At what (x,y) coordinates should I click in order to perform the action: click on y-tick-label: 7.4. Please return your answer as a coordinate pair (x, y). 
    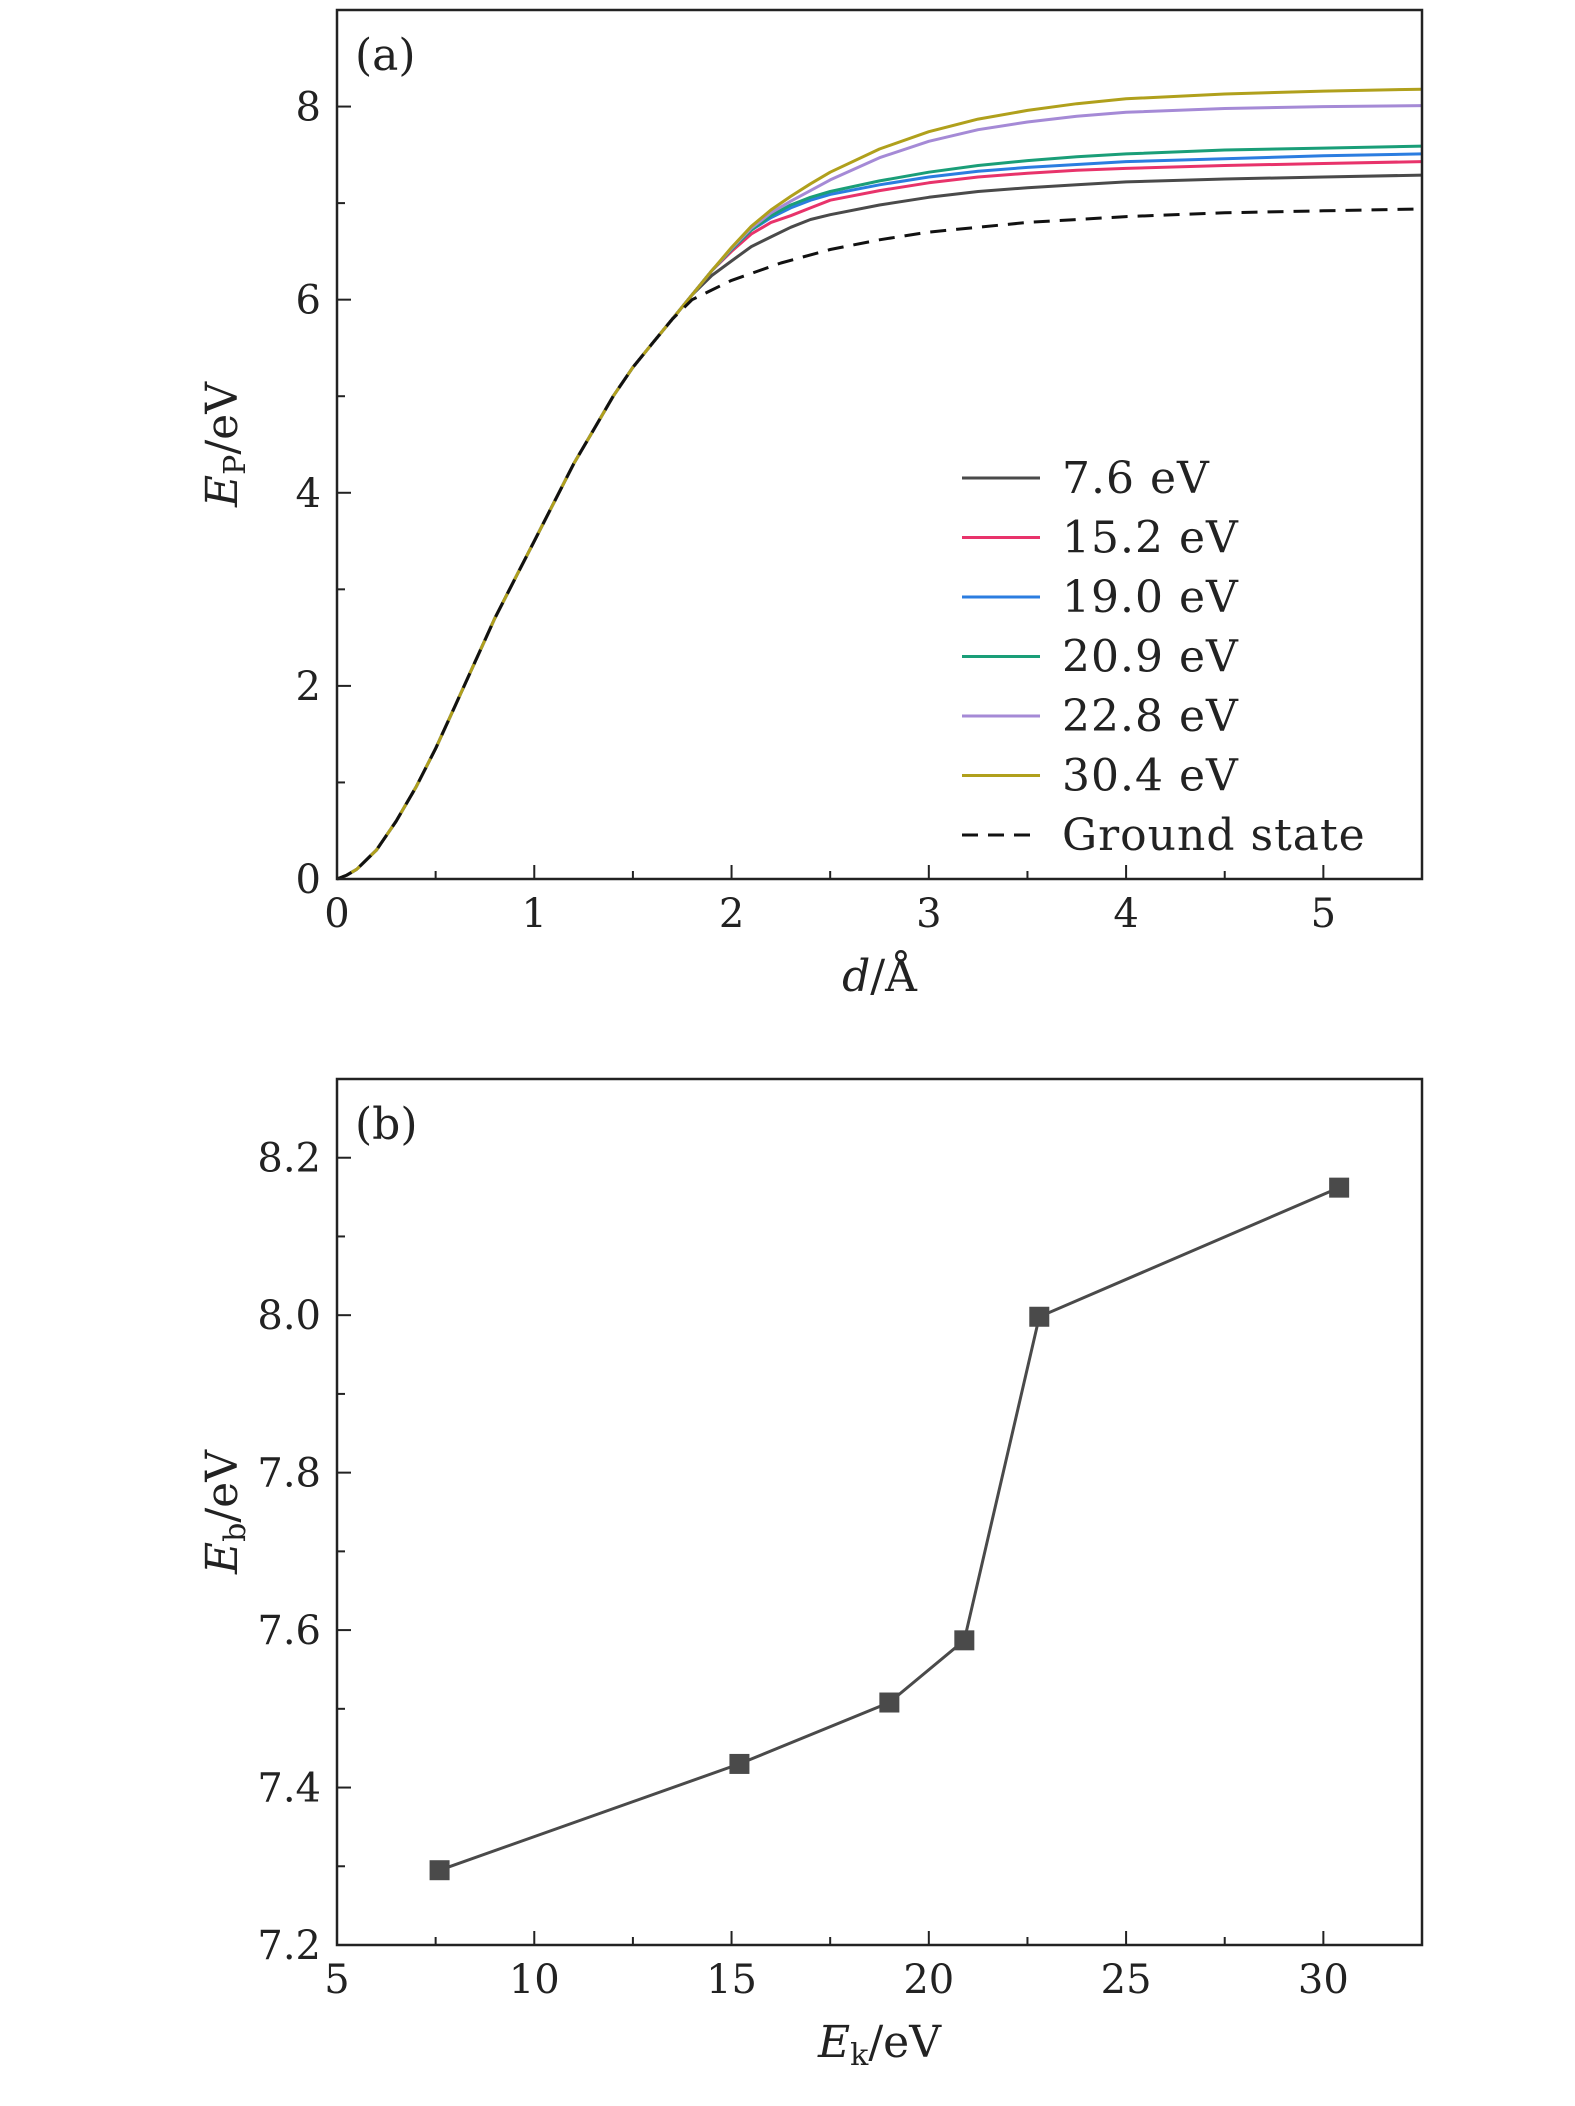
    Looking at the image, I should click on (289, 1789).